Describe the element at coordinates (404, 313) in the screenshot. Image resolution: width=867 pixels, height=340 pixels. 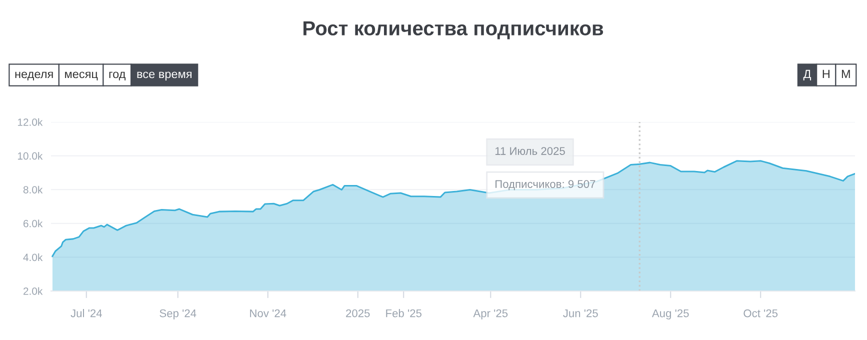
I see `x-tick-label: Feb '25` at that location.